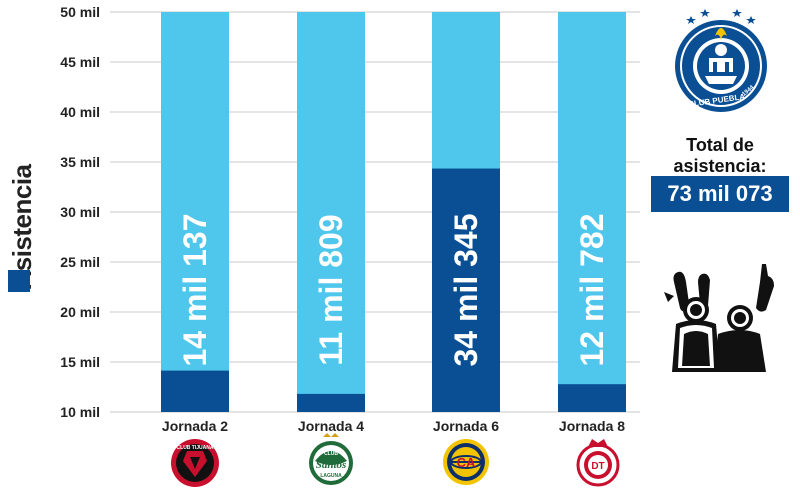 The width and height of the screenshot is (800, 494). I want to click on y-tick-label: 50 mil, so click(80, 12).